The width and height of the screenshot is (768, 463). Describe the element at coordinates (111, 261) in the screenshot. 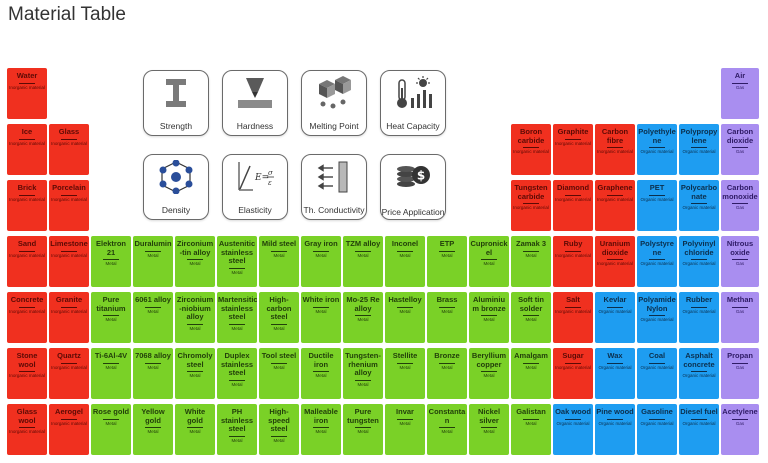

I see `material-cell: Elektron 21 Metal` at that location.